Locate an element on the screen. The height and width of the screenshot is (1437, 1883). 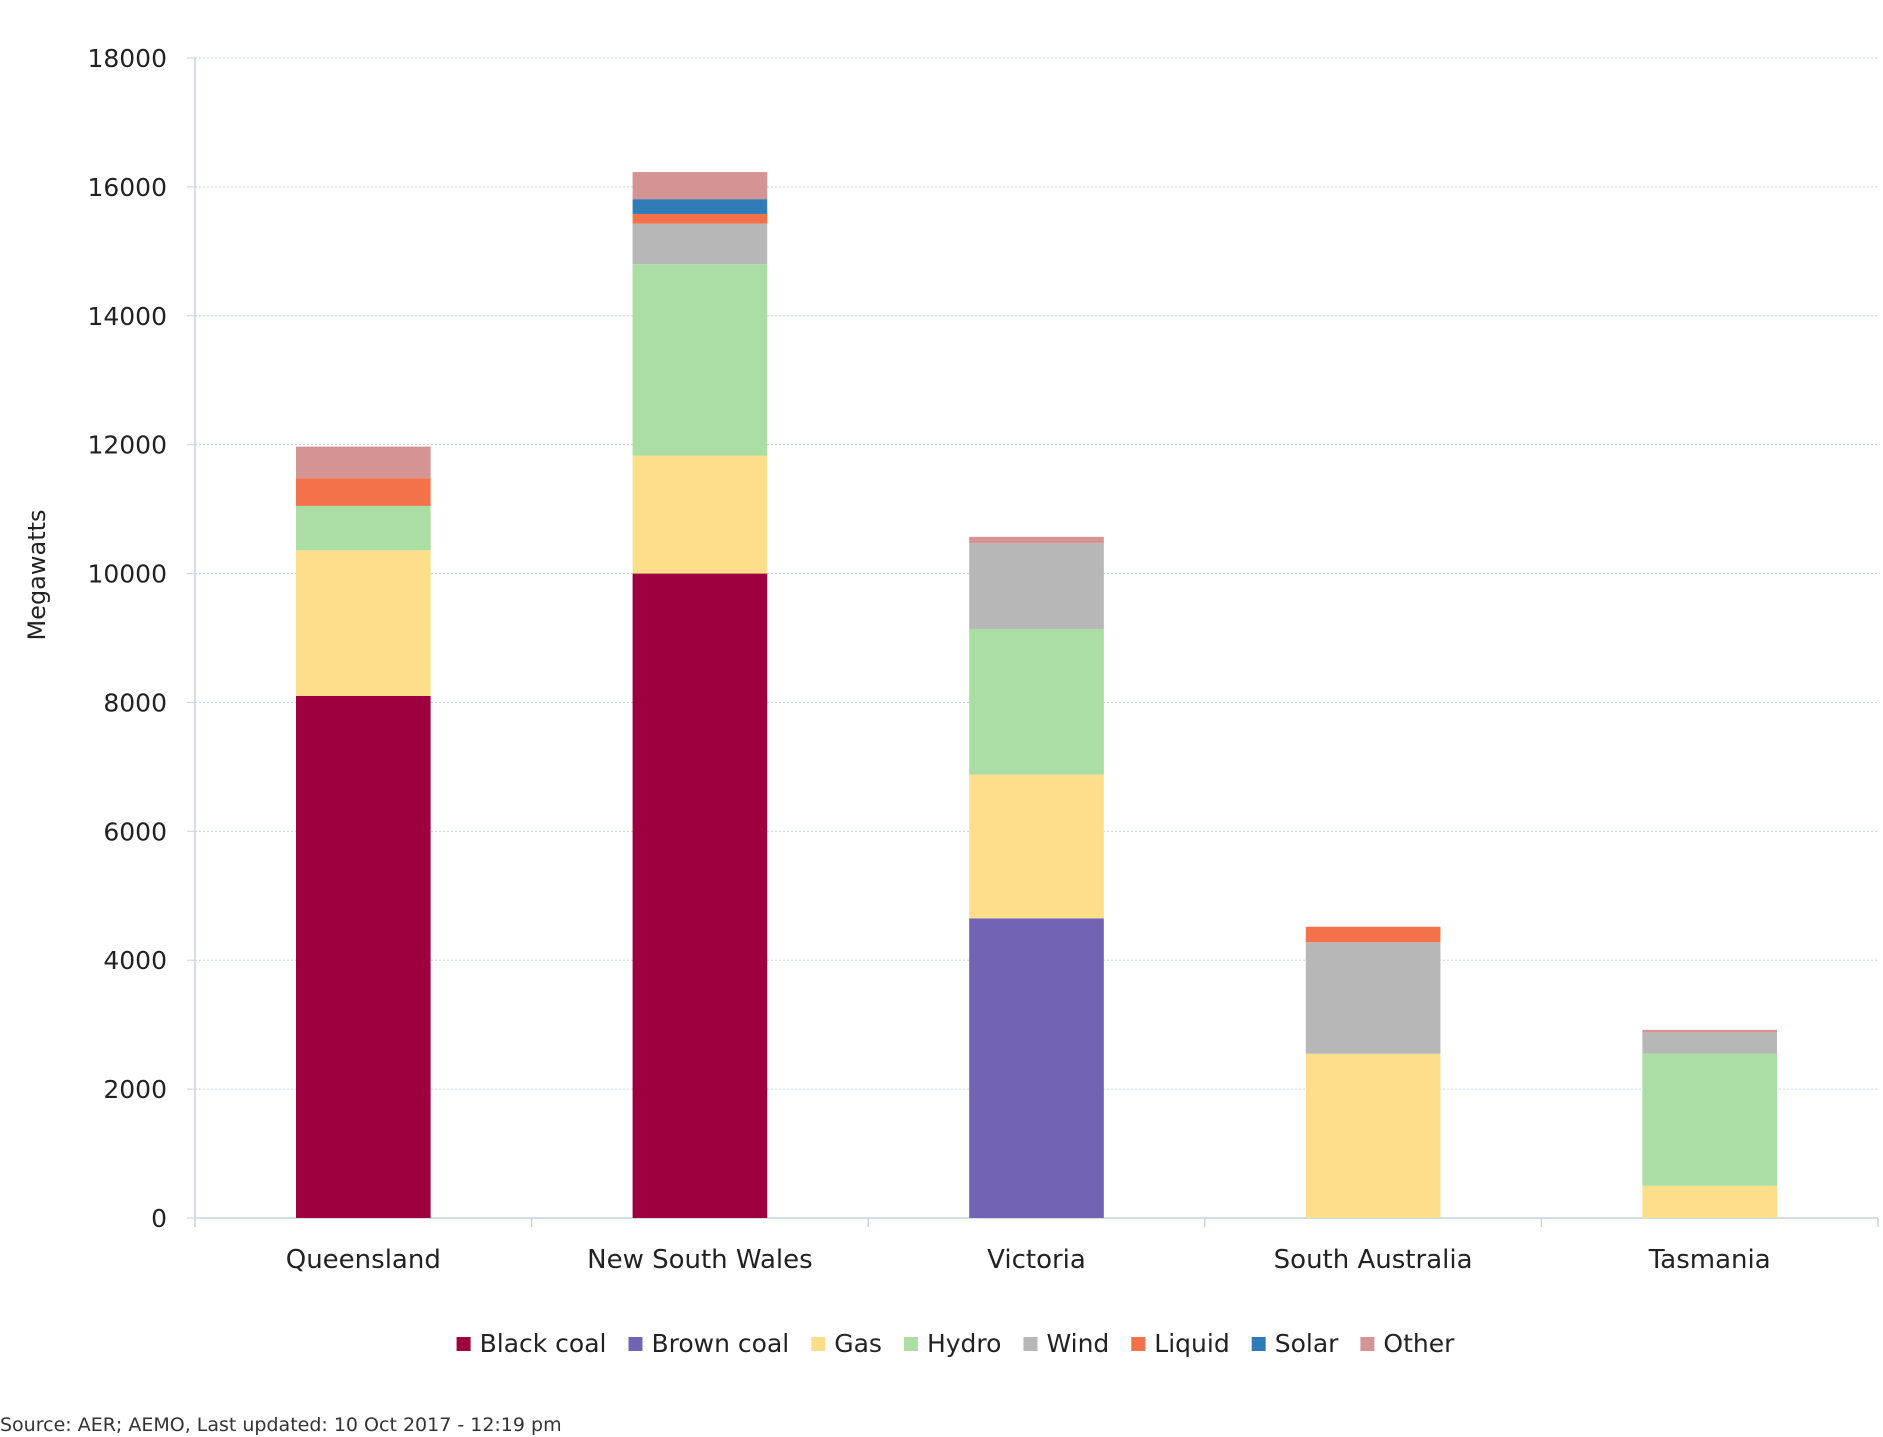
x-tick-label: Tasmania is located at coordinates (1709, 1260).